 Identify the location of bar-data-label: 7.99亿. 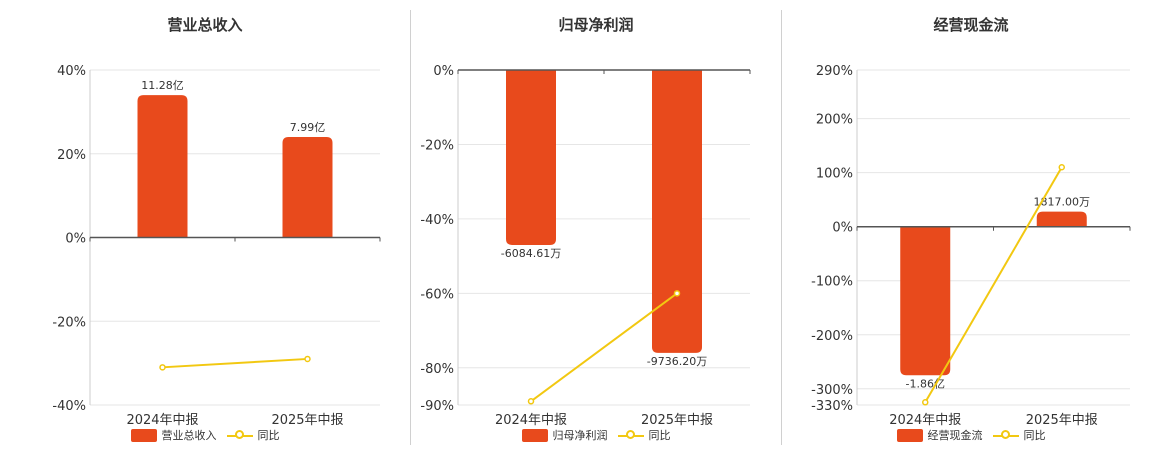
(308, 127).